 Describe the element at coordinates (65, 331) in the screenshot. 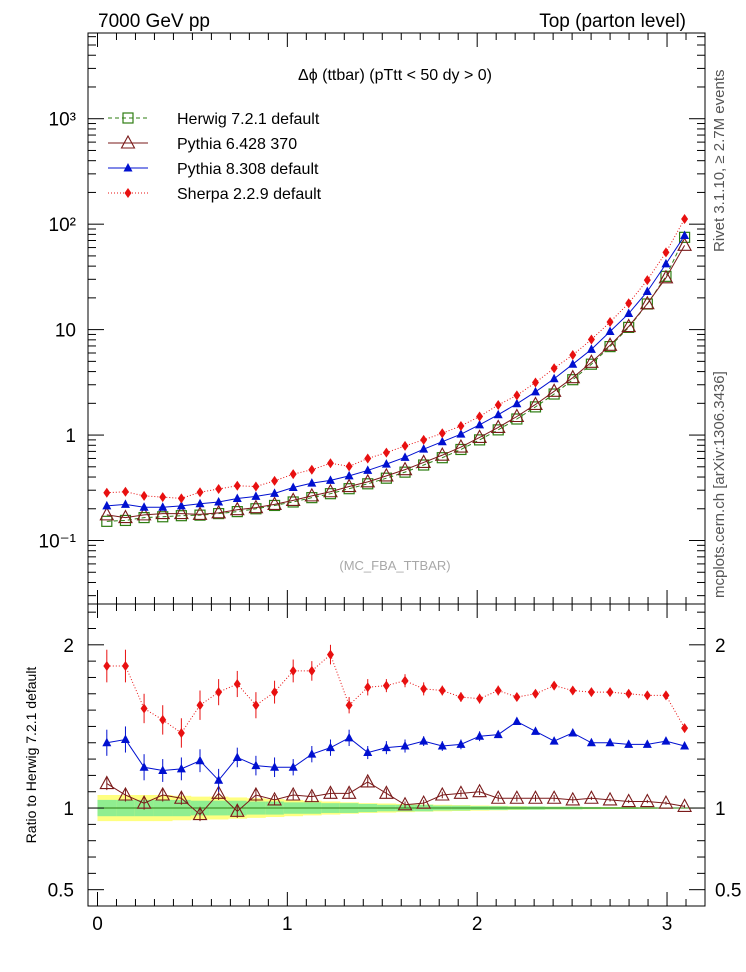

I see `y-tick-label: 10` at that location.